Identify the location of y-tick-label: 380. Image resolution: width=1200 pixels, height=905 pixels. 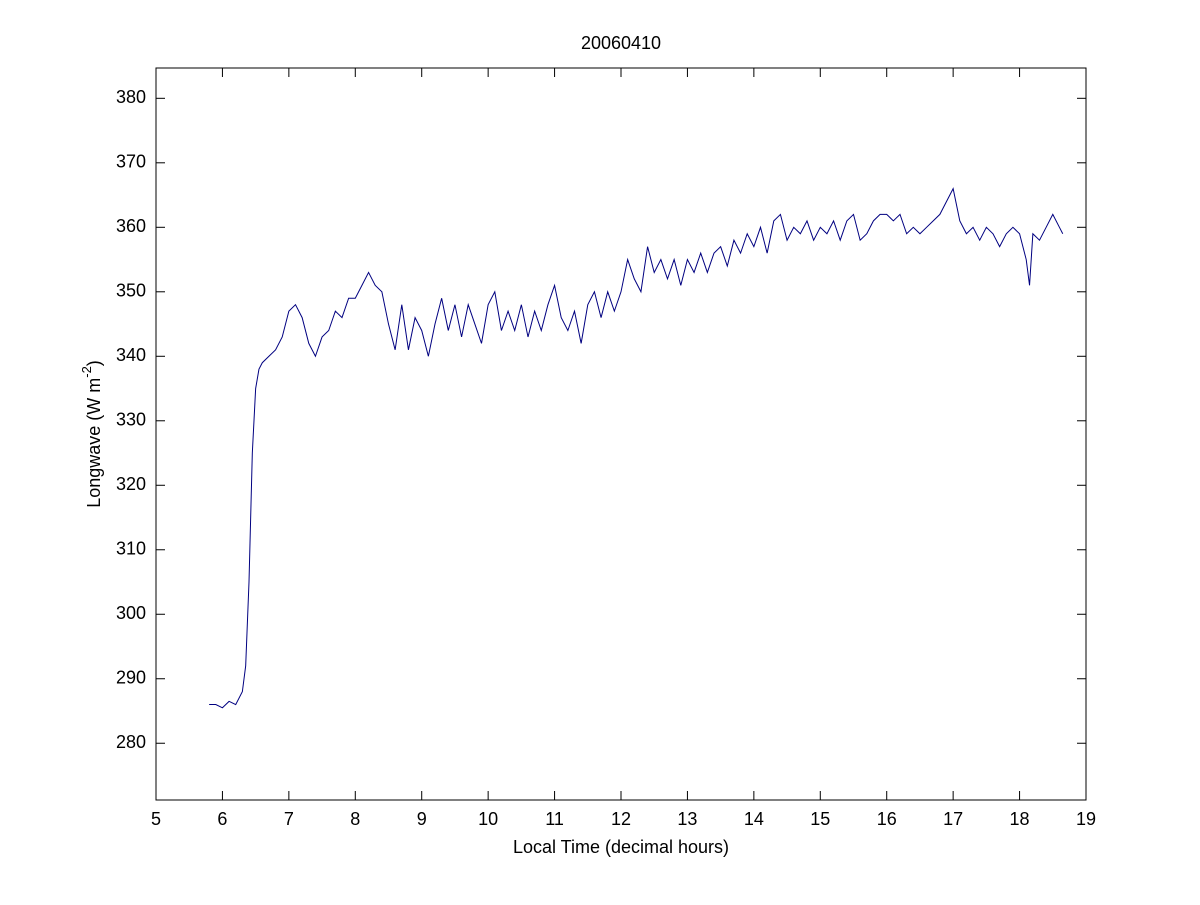
(131, 97).